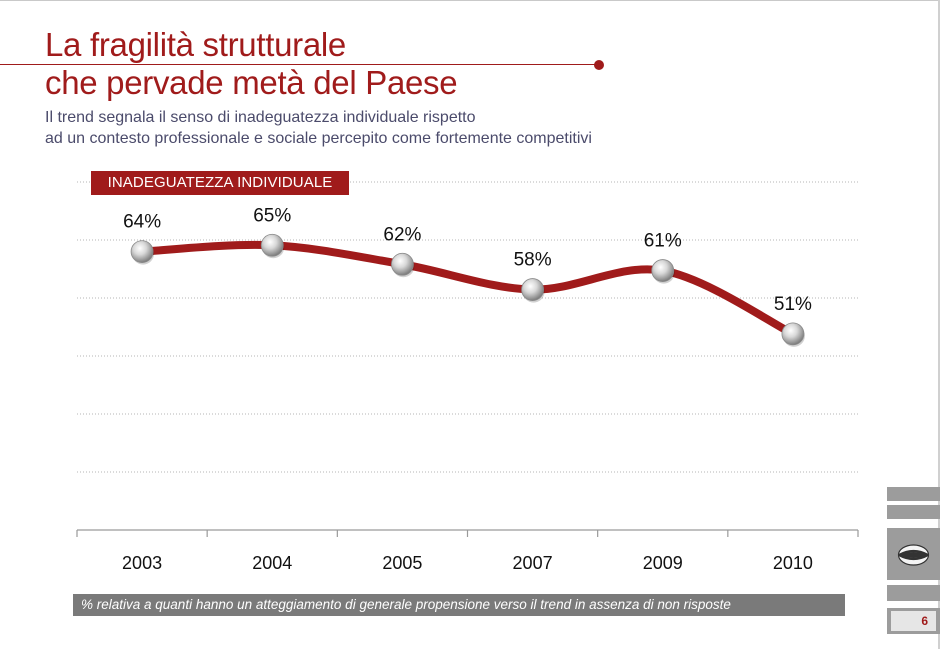 The width and height of the screenshot is (940, 649). What do you see at coordinates (220, 183) in the screenshot?
I see `chart-title-badge: INADEGUATEZZA INDIVIDUALE` at bounding box center [220, 183].